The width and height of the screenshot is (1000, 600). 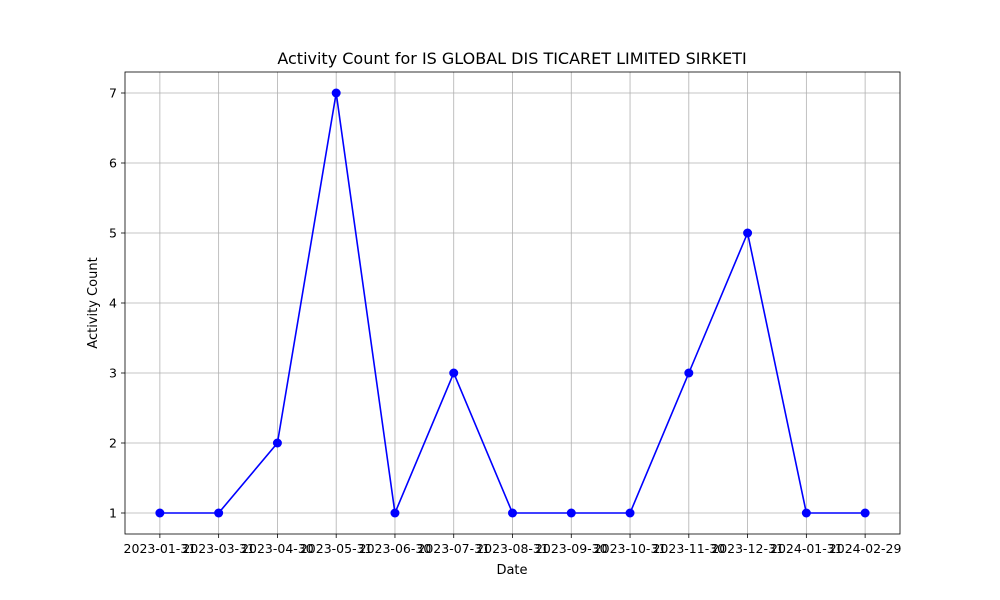 What do you see at coordinates (865, 548) in the screenshot?
I see `x-tick-label: 2024-02-29` at bounding box center [865, 548].